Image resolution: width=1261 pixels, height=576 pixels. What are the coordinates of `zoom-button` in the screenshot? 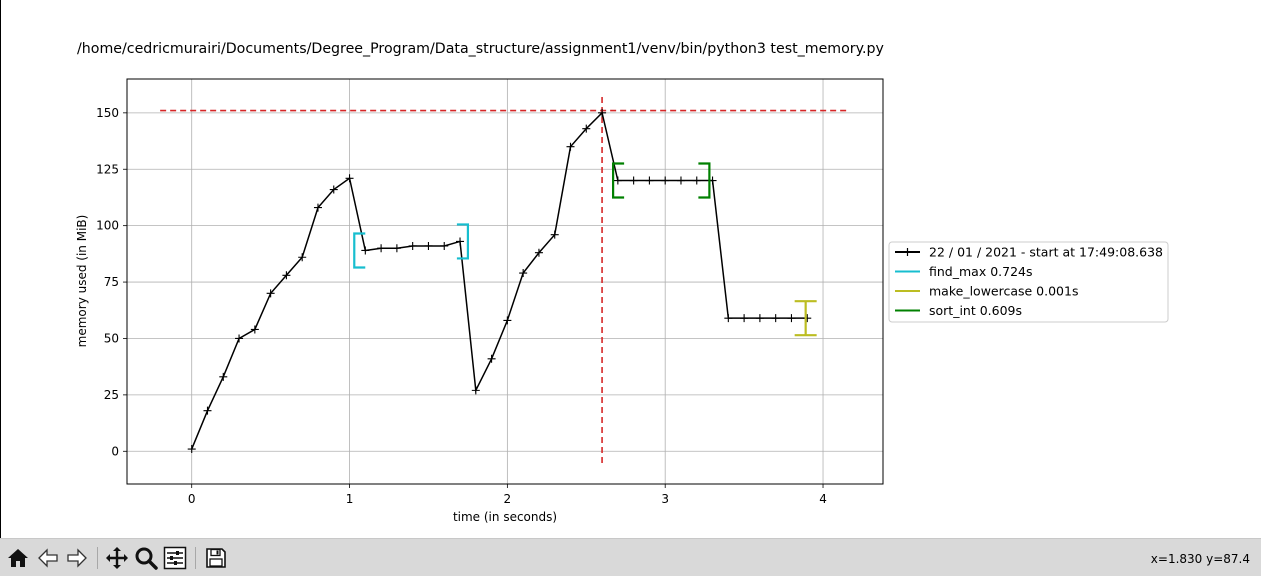 It's located at (145, 557).